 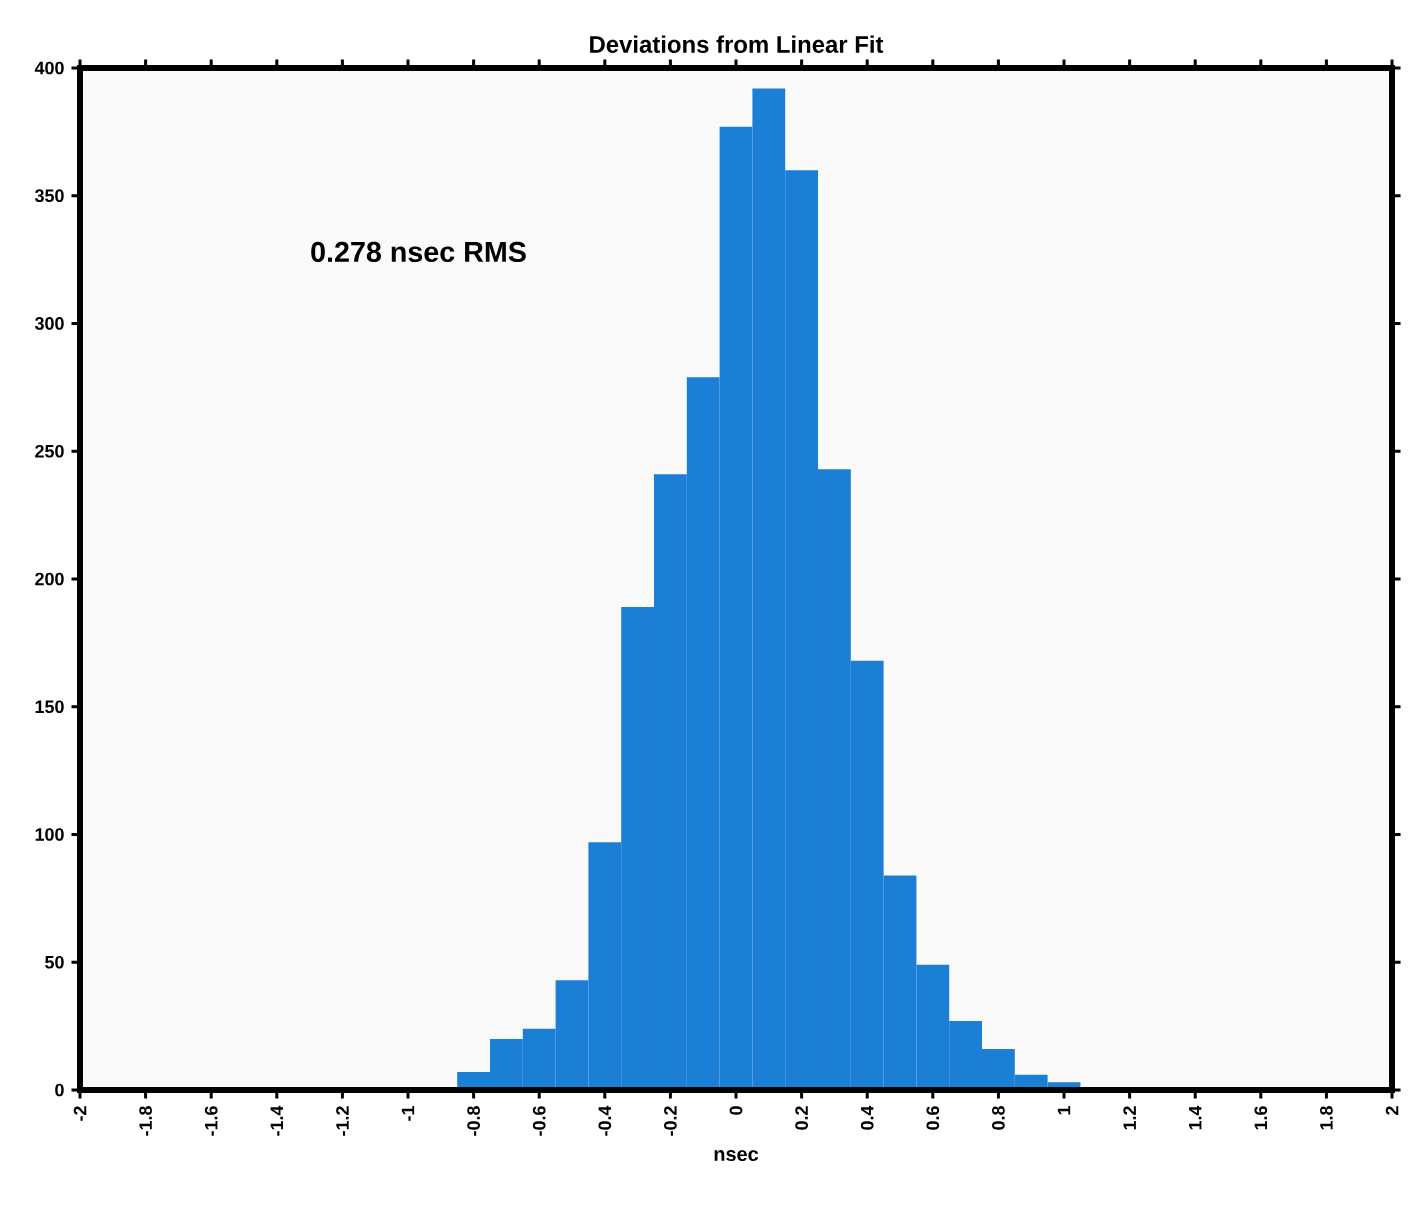 I want to click on x-tick-label: 1.4, so click(x=1195, y=1117).